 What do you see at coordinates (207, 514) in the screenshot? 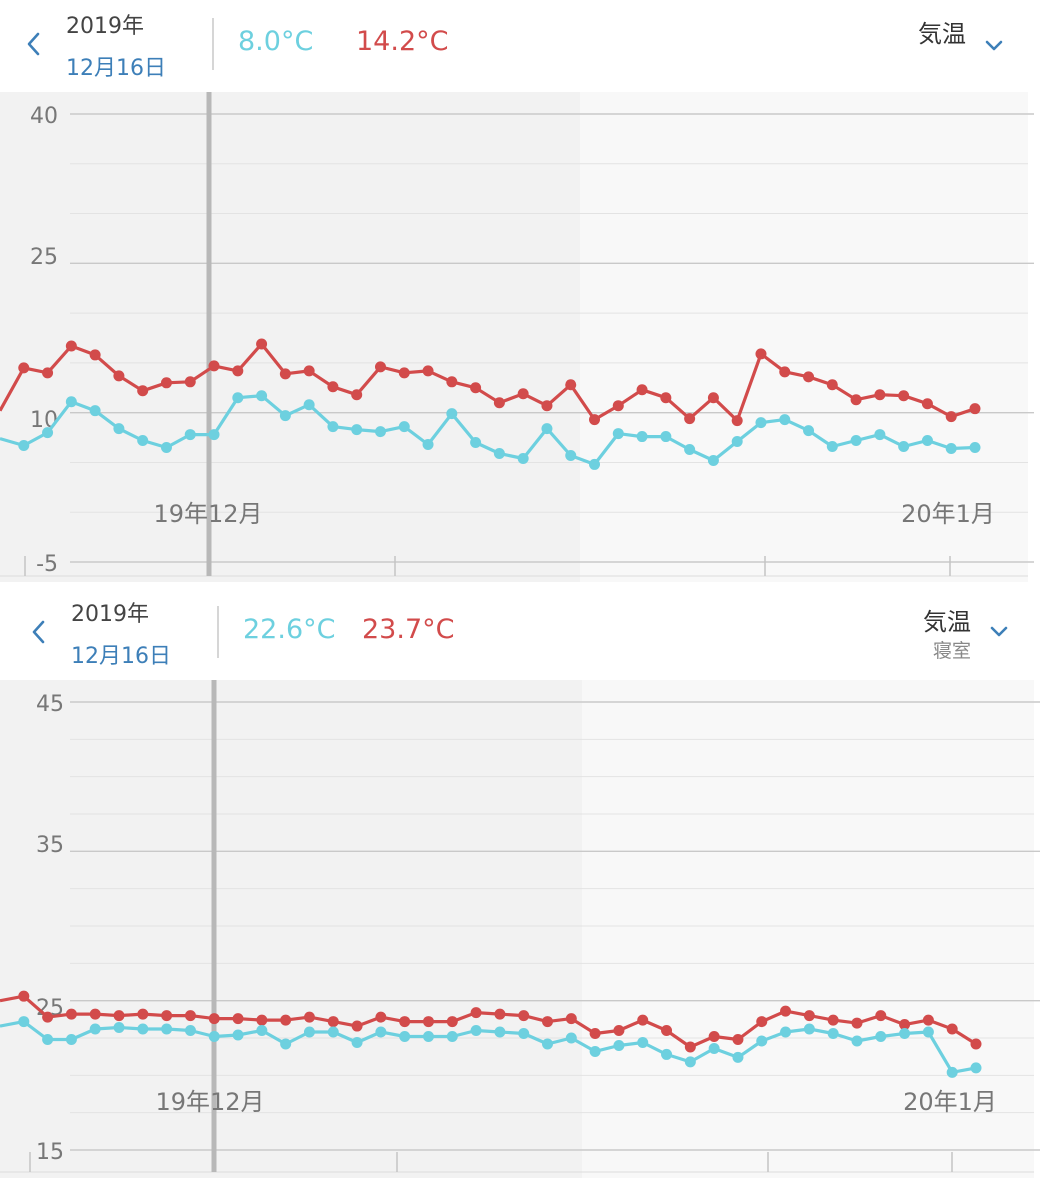
I see `x-axis-label: 19年12月` at bounding box center [207, 514].